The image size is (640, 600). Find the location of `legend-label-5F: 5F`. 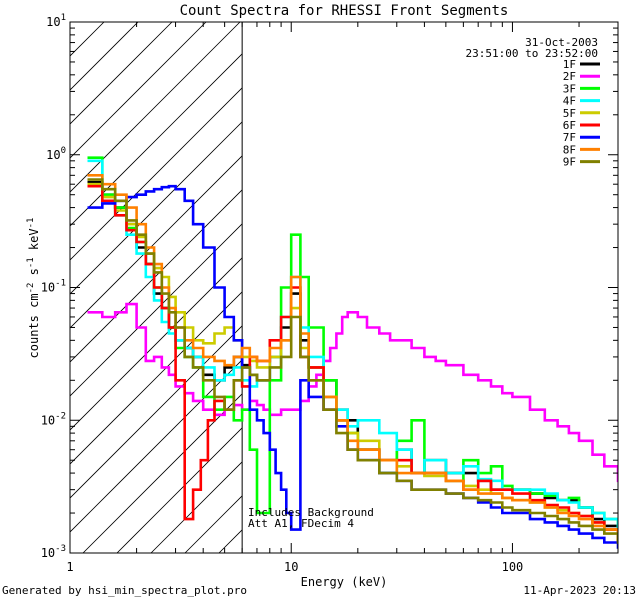

legend-label-5F: 5F is located at coordinates (569, 113).